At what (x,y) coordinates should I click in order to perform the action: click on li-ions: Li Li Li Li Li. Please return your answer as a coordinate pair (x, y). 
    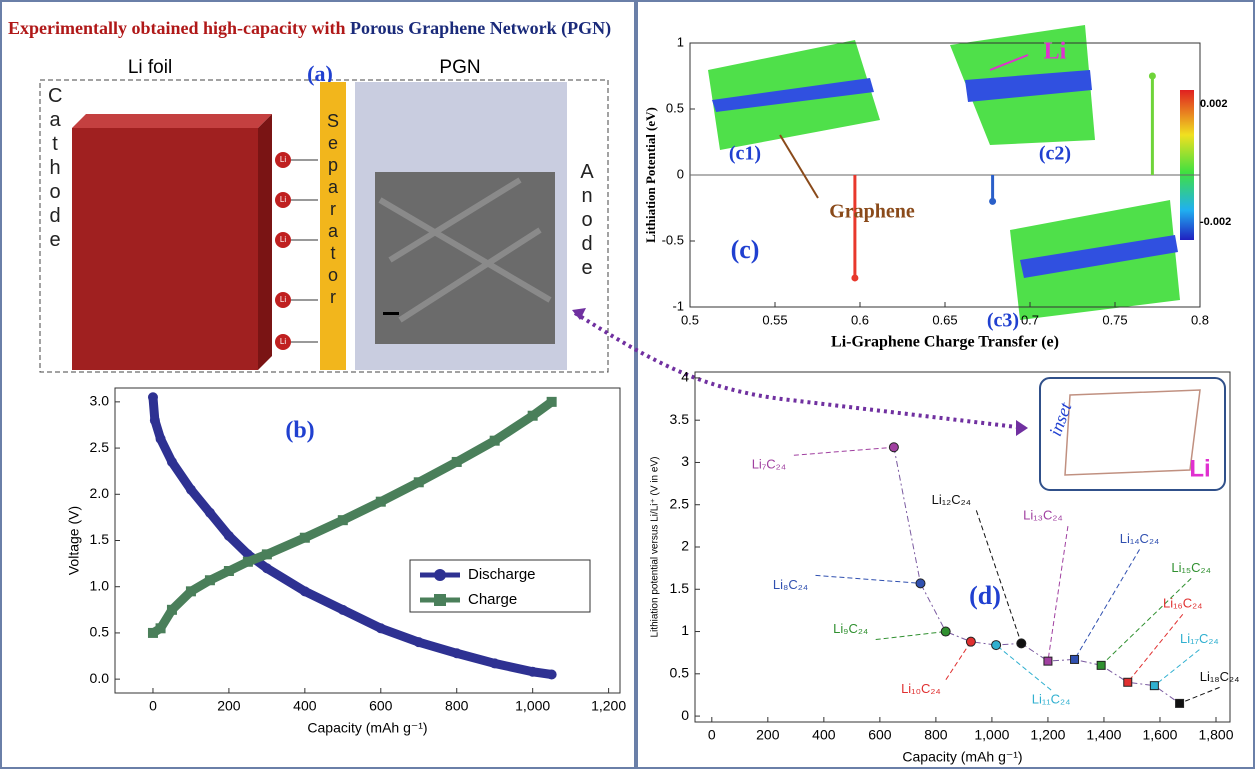
    Looking at the image, I should click on (296, 251).